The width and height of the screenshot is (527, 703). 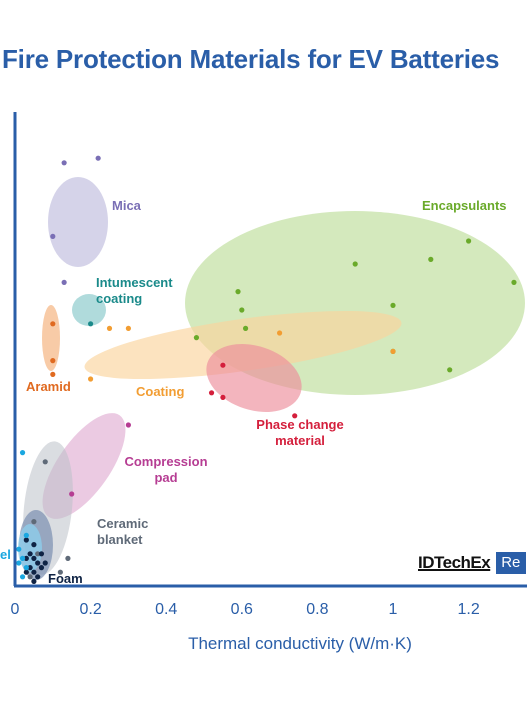 I want to click on compression-pad-label: Compression pad, so click(x=165, y=469).